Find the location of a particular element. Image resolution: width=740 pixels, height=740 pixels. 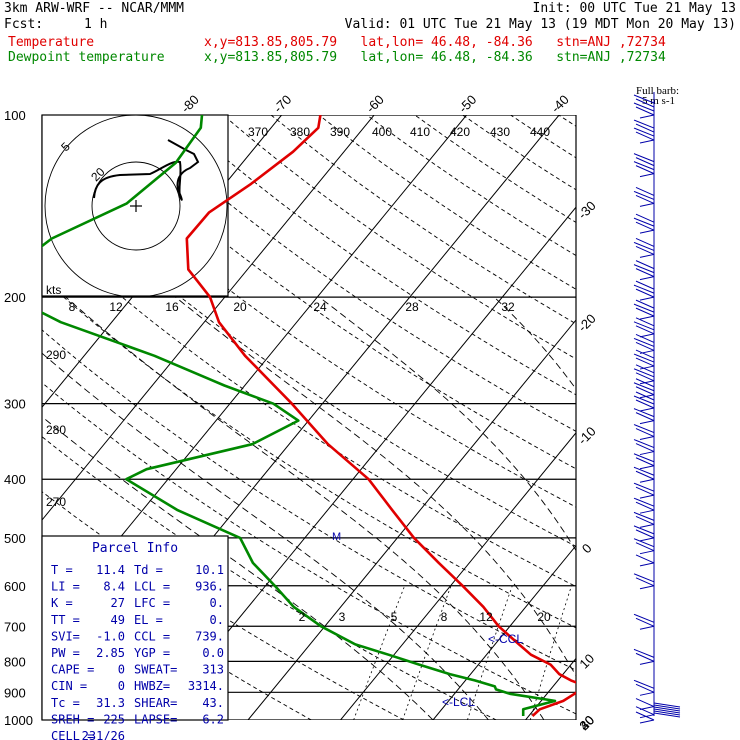

parcel-info-key: K = is located at coordinates (62, 603).